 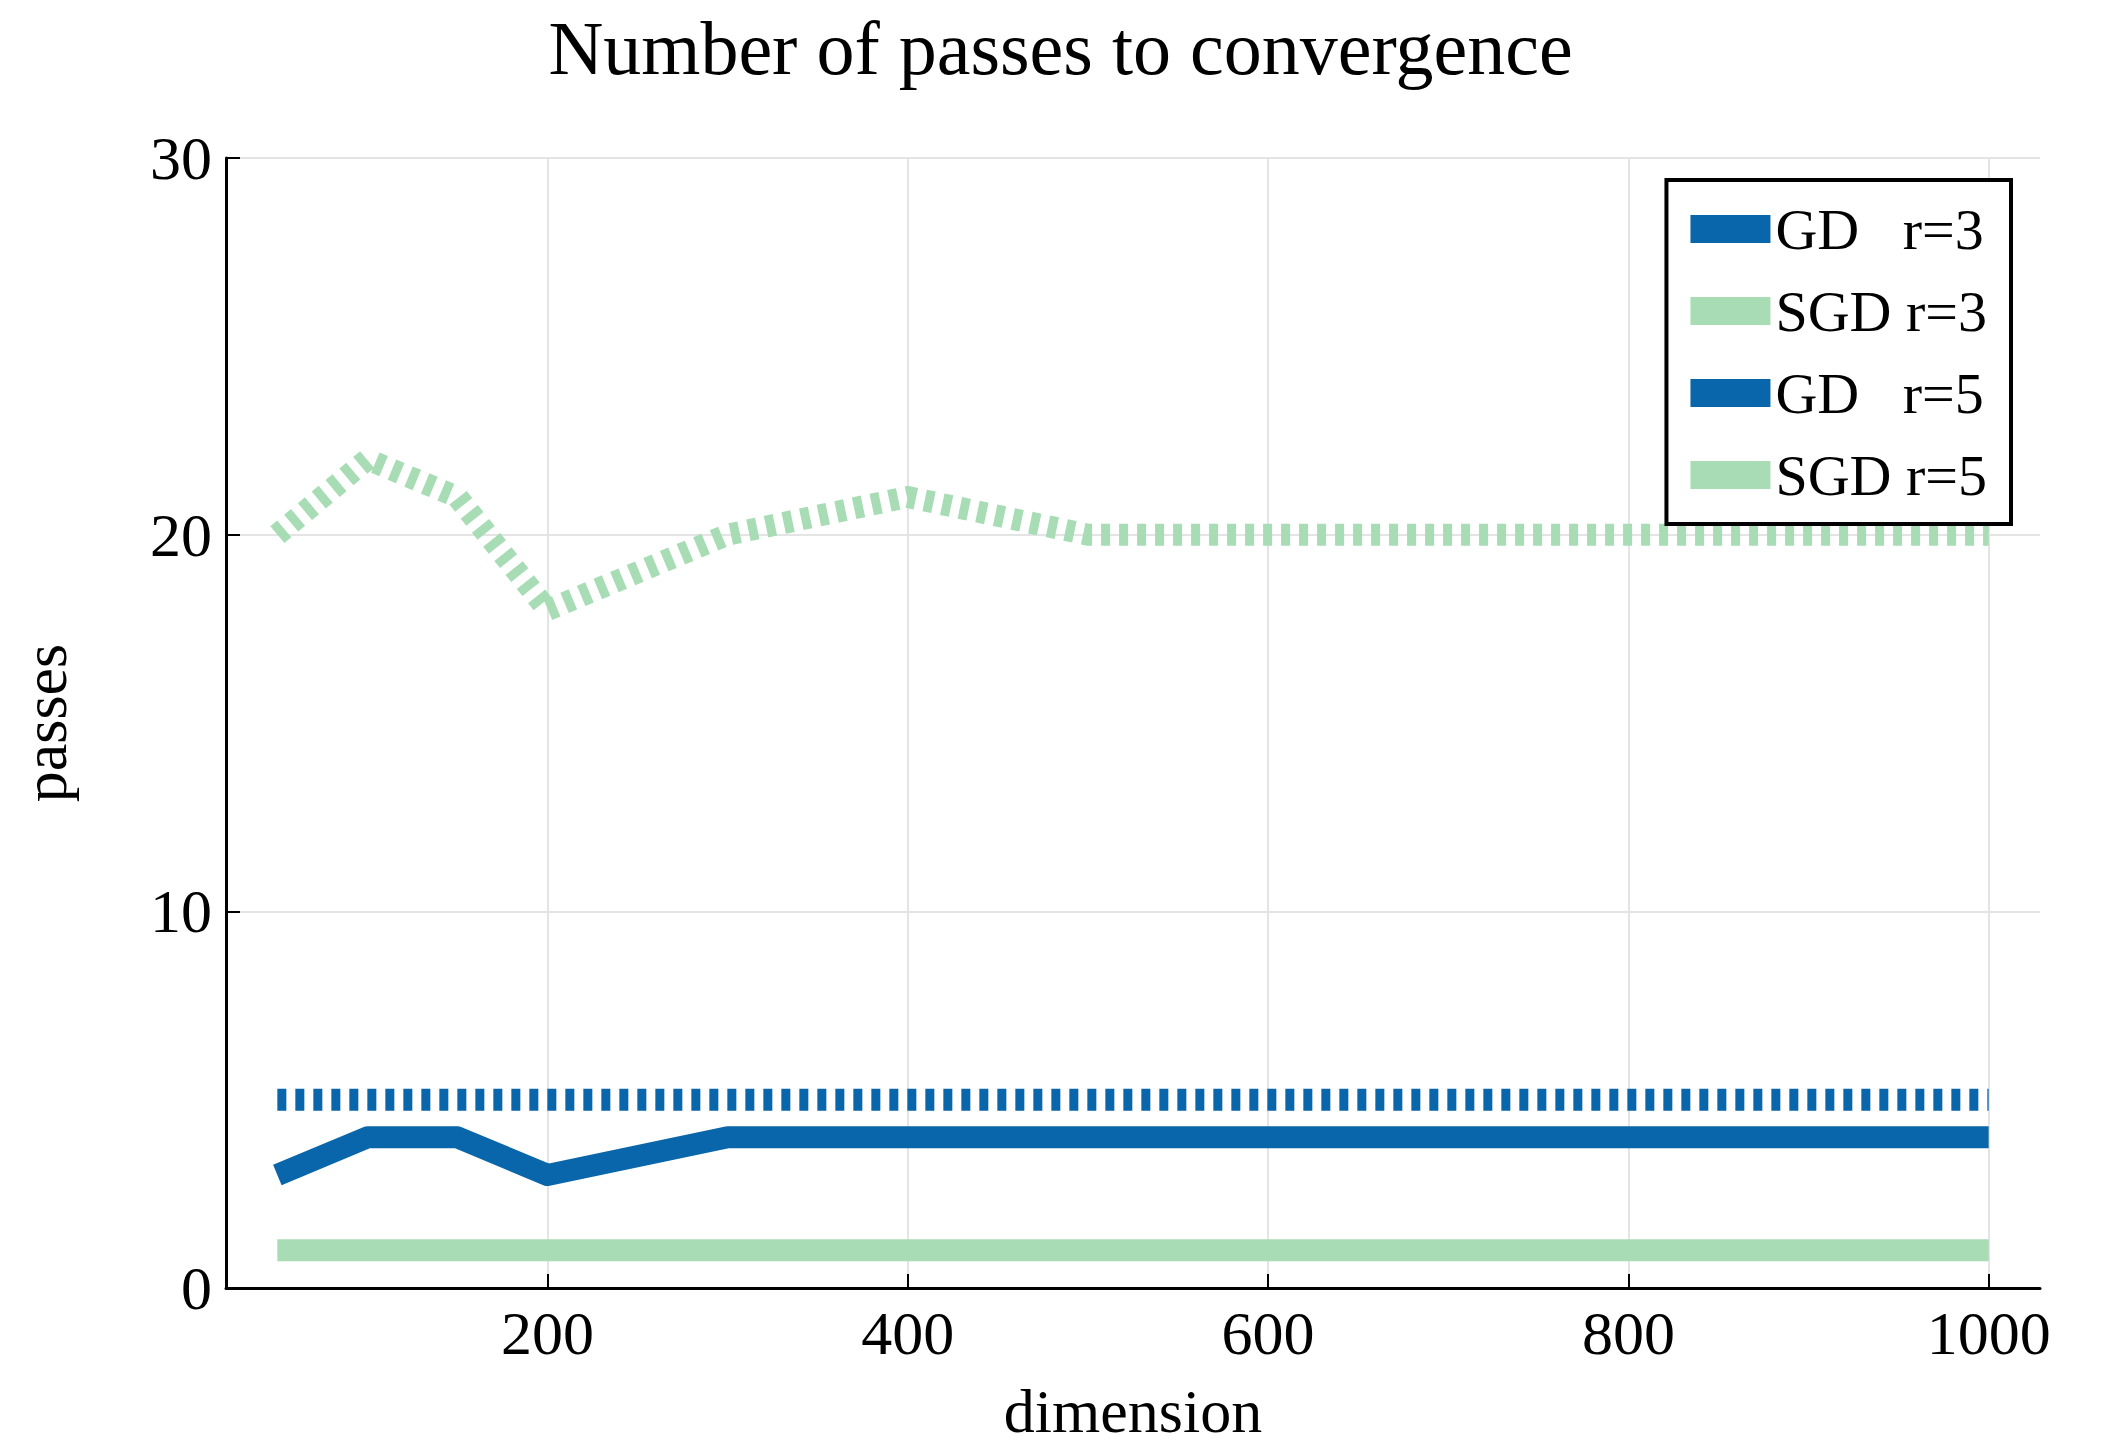 I want to click on x-tick-label: 400, so click(x=908, y=1333).